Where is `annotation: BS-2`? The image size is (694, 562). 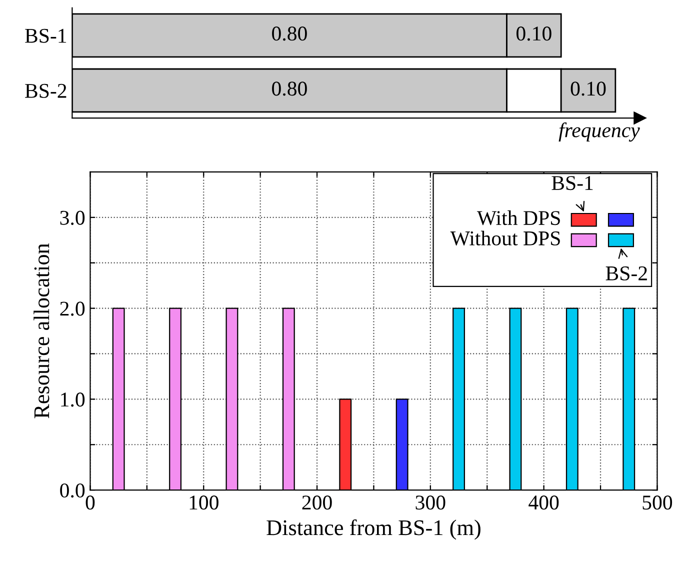
annotation: BS-2 is located at coordinates (626, 273).